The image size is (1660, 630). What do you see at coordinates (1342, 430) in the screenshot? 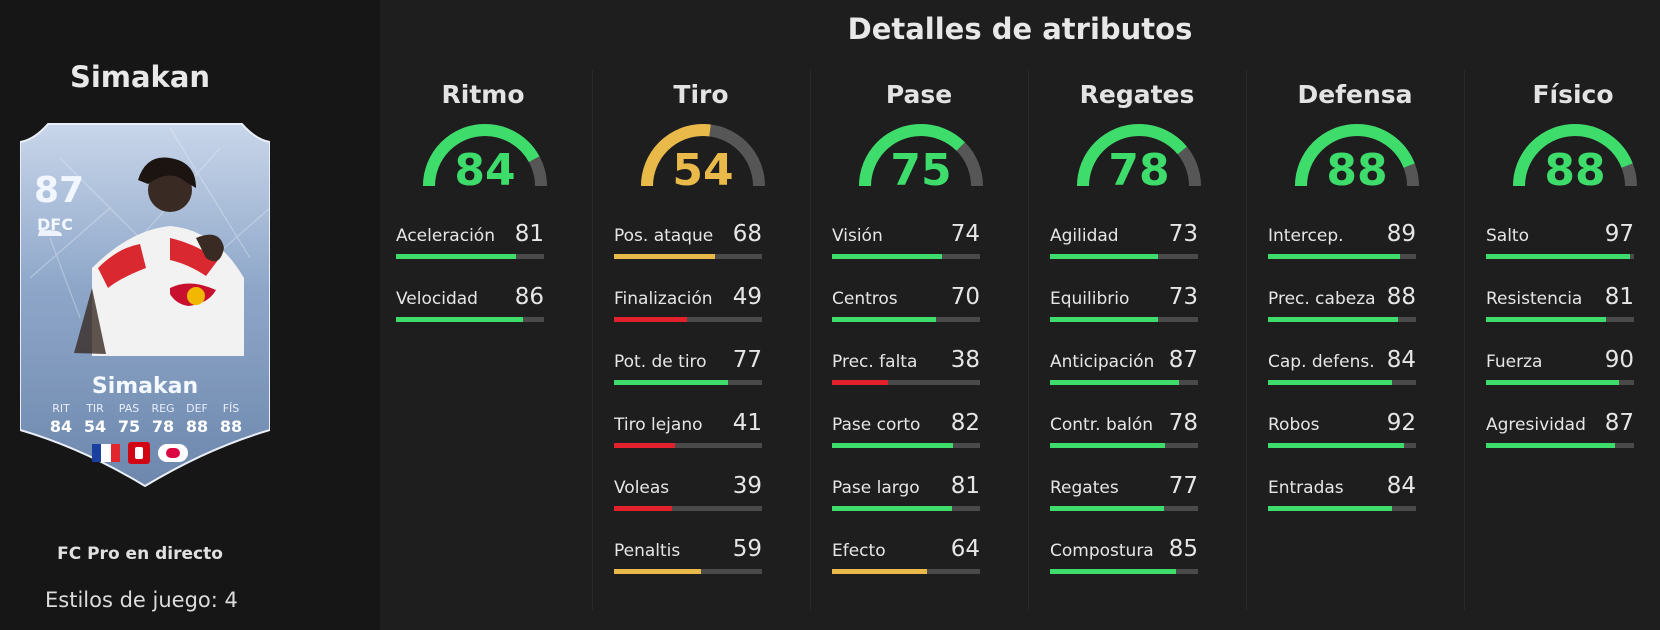
I see `attribute-row: Robos 92` at bounding box center [1342, 430].